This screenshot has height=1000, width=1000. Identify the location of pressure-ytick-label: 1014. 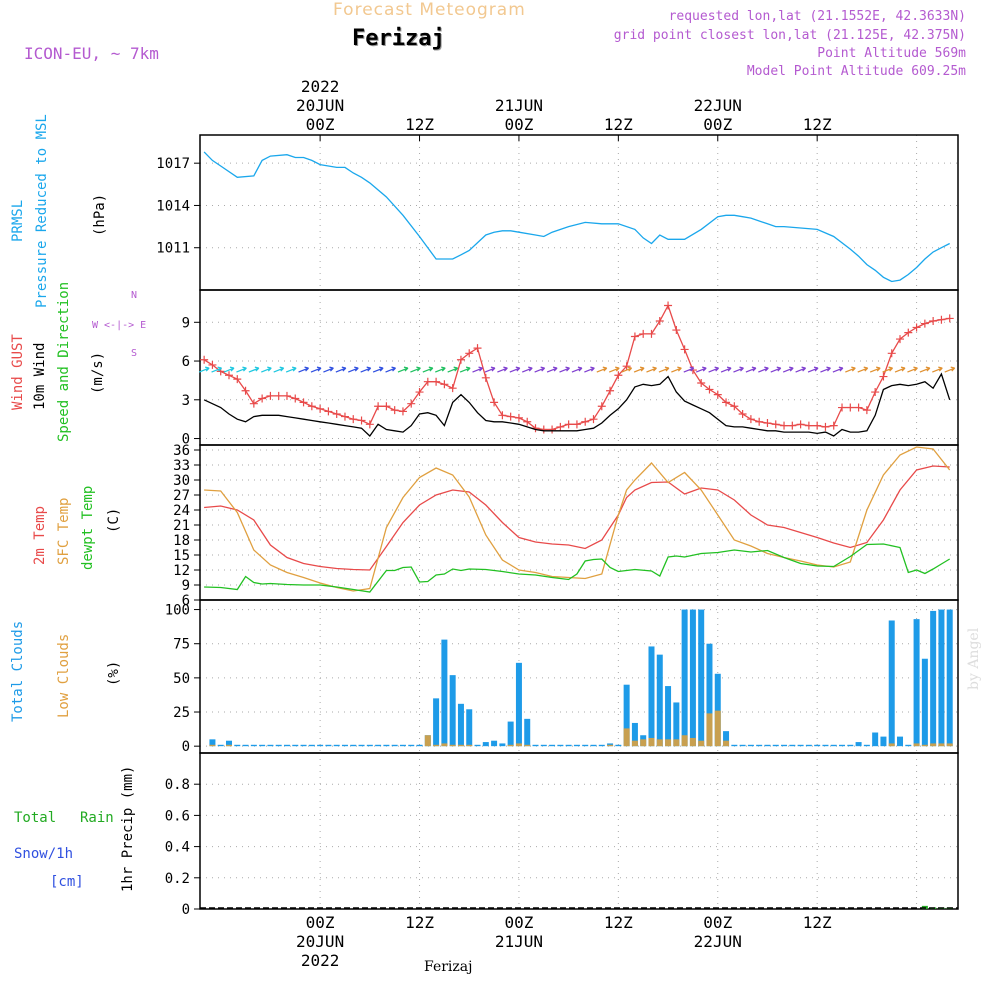
(173, 206).